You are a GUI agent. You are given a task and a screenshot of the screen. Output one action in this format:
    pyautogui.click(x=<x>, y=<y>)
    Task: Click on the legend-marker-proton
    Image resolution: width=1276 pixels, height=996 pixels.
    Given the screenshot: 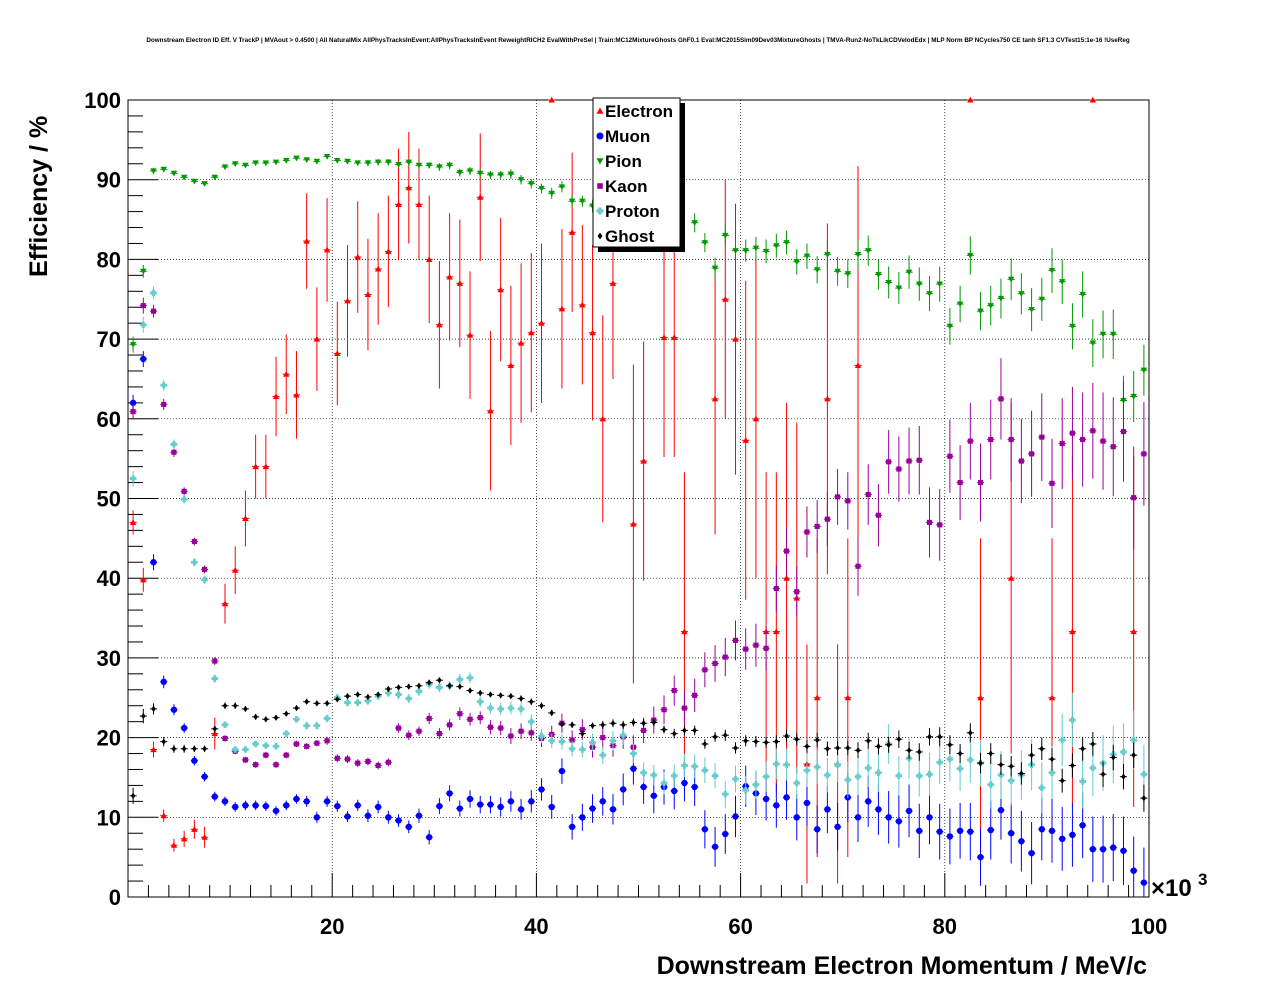 What is the action you would take?
    pyautogui.click(x=600, y=211)
    